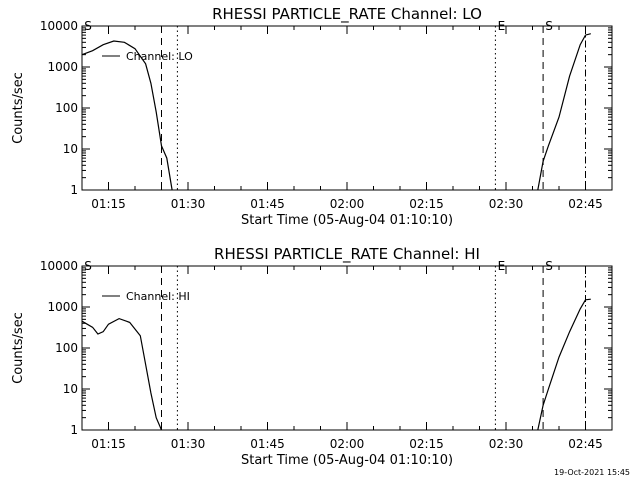 The image size is (640, 480). I want to click on date-stamp: 19-Oct-2021 15:45, so click(592, 472).